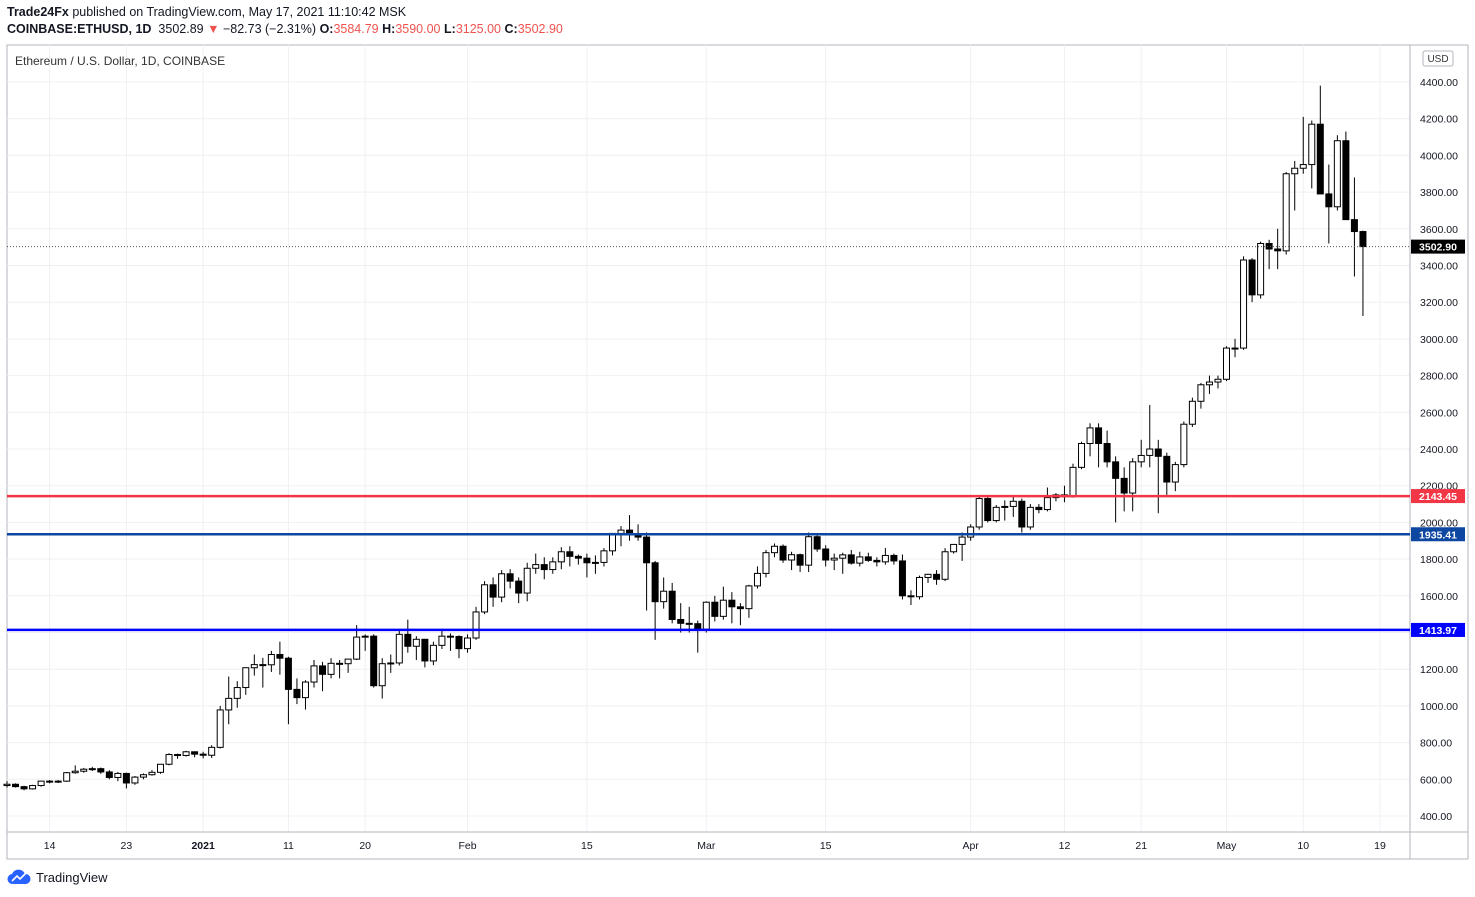 Image resolution: width=1475 pixels, height=897 pixels. I want to click on level-price-label: 1413.97, so click(1438, 631).